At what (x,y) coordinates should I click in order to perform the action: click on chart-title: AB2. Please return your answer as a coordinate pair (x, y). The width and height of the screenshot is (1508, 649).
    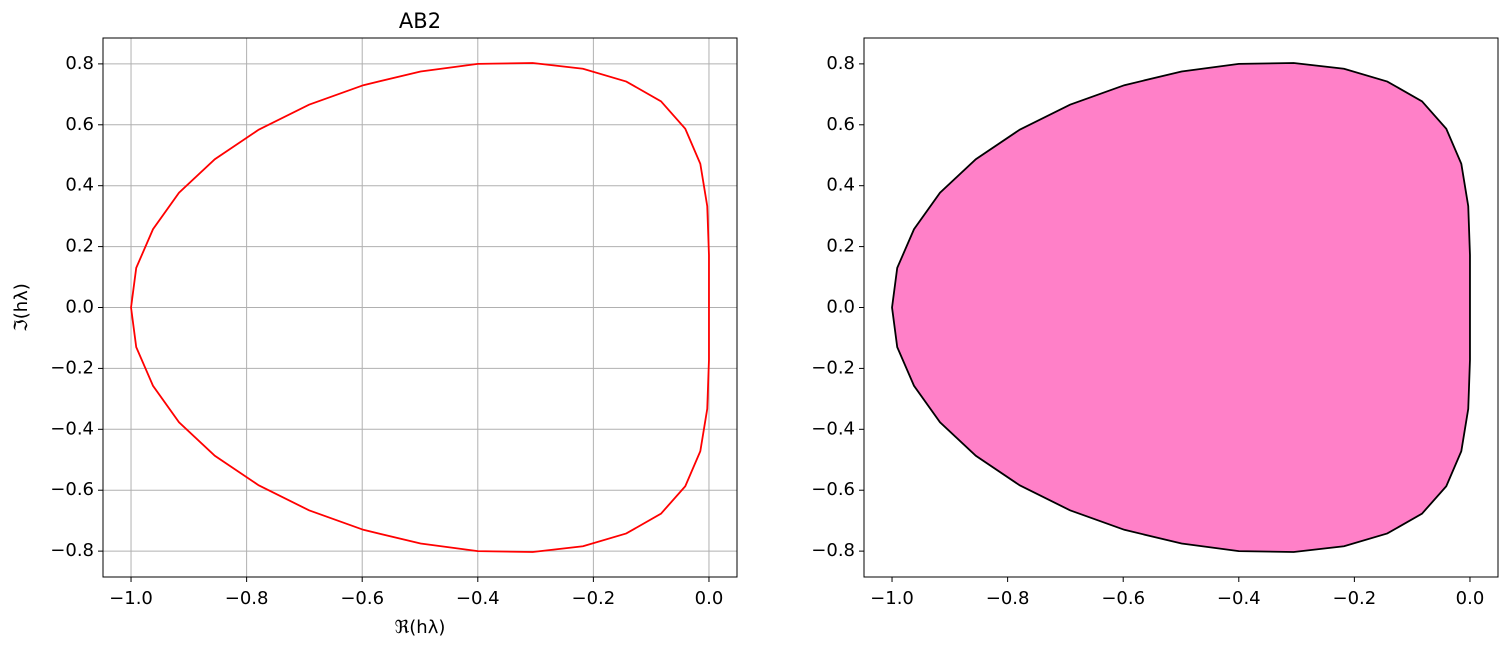
    Looking at the image, I should click on (420, 21).